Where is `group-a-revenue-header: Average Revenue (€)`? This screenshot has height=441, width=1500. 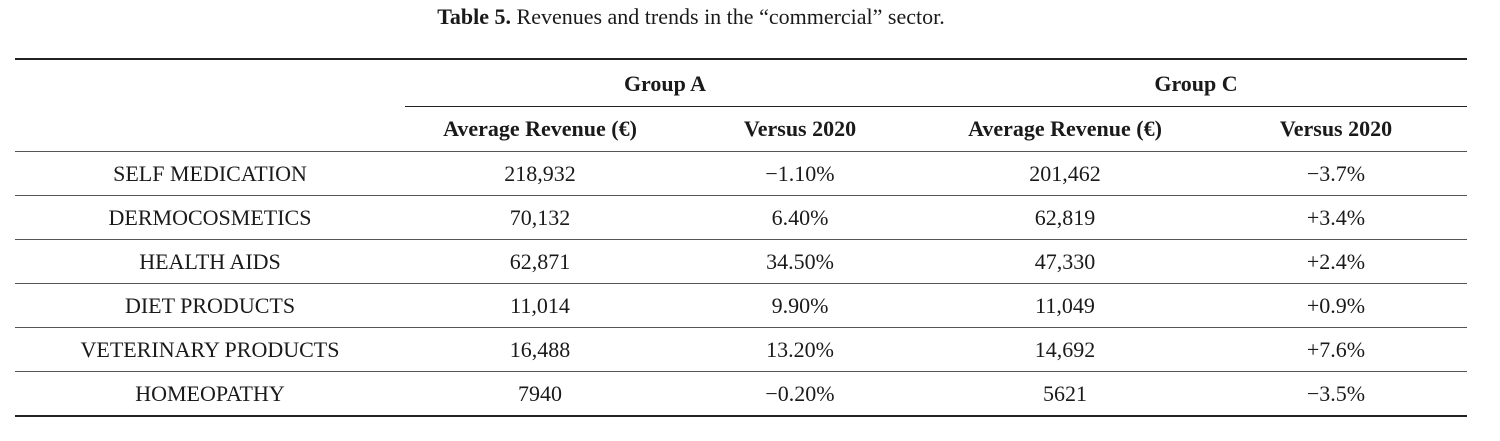 group-a-revenue-header: Average Revenue (€) is located at coordinates (540, 128).